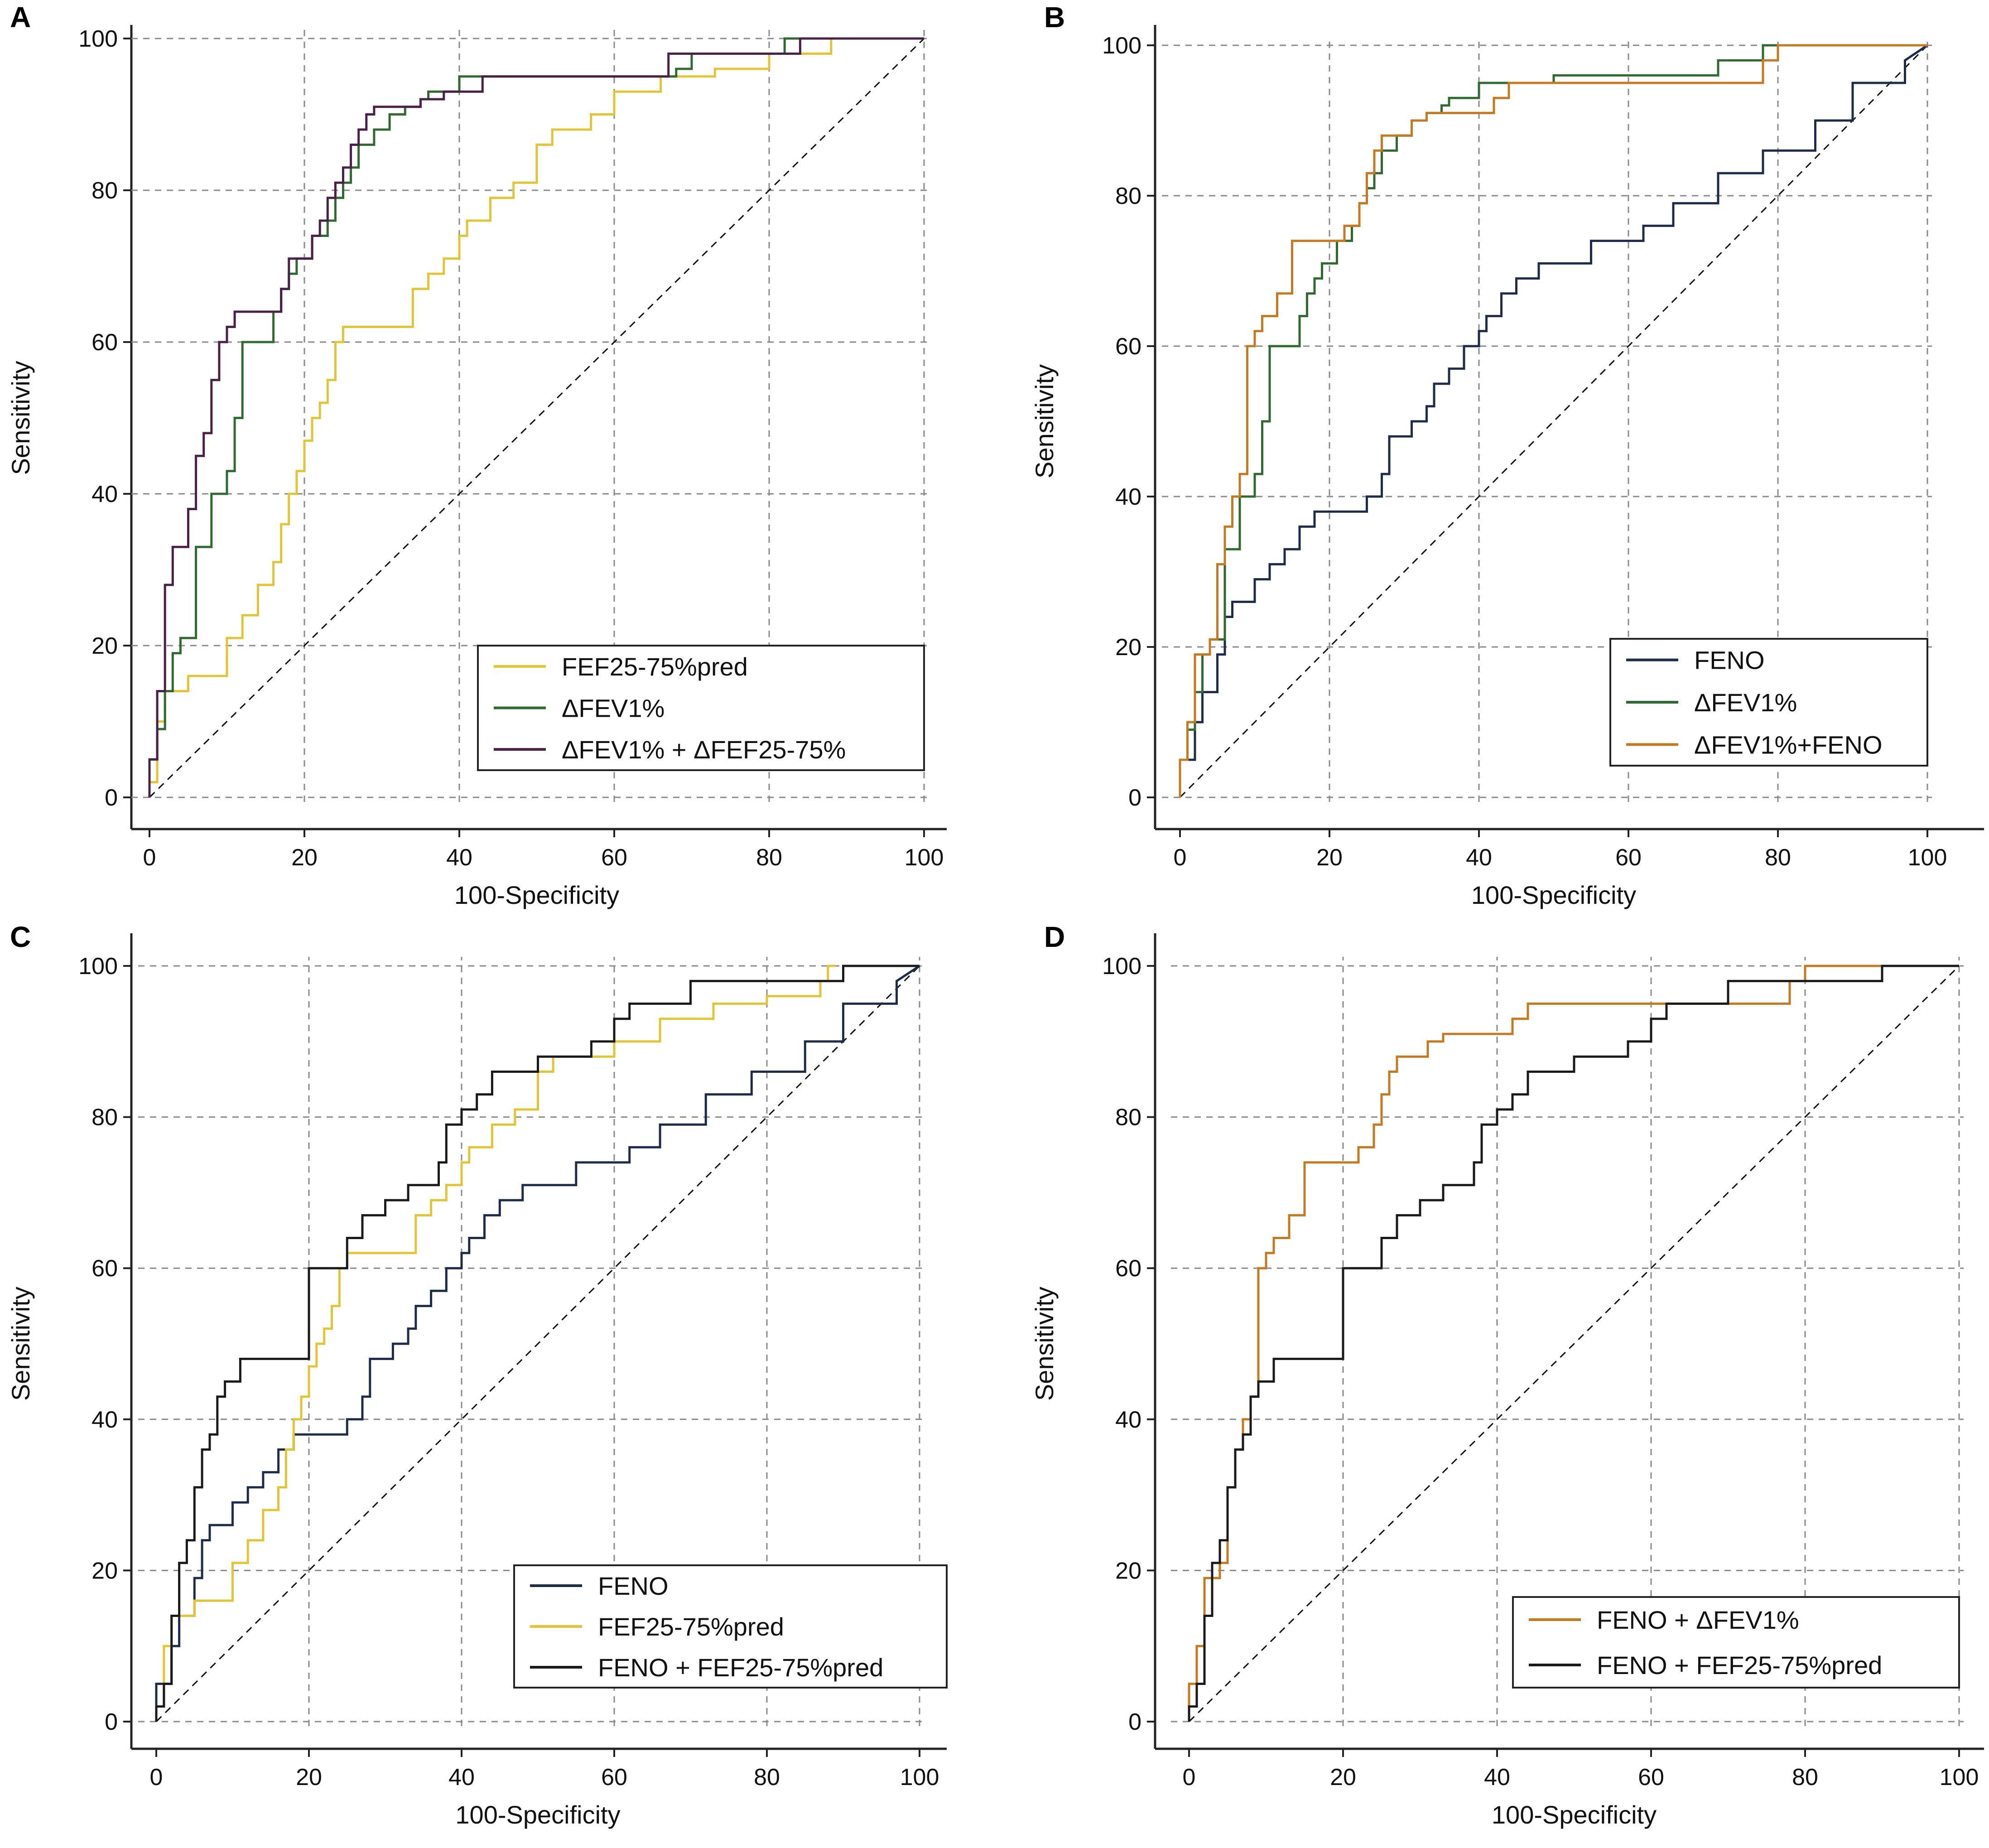  Describe the element at coordinates (1128, 1118) in the screenshot. I see `panel-d-ytick-label-80: 80` at that location.